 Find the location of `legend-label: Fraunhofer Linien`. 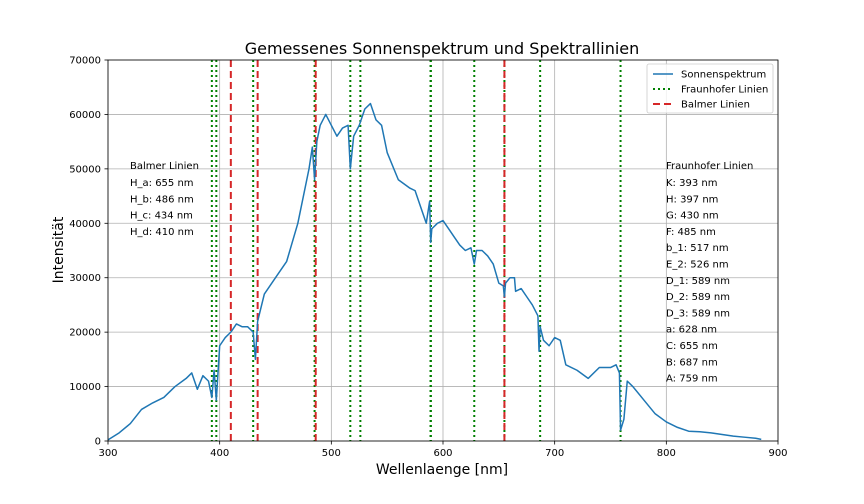

legend-label: Fraunhofer Linien is located at coordinates (724, 90).